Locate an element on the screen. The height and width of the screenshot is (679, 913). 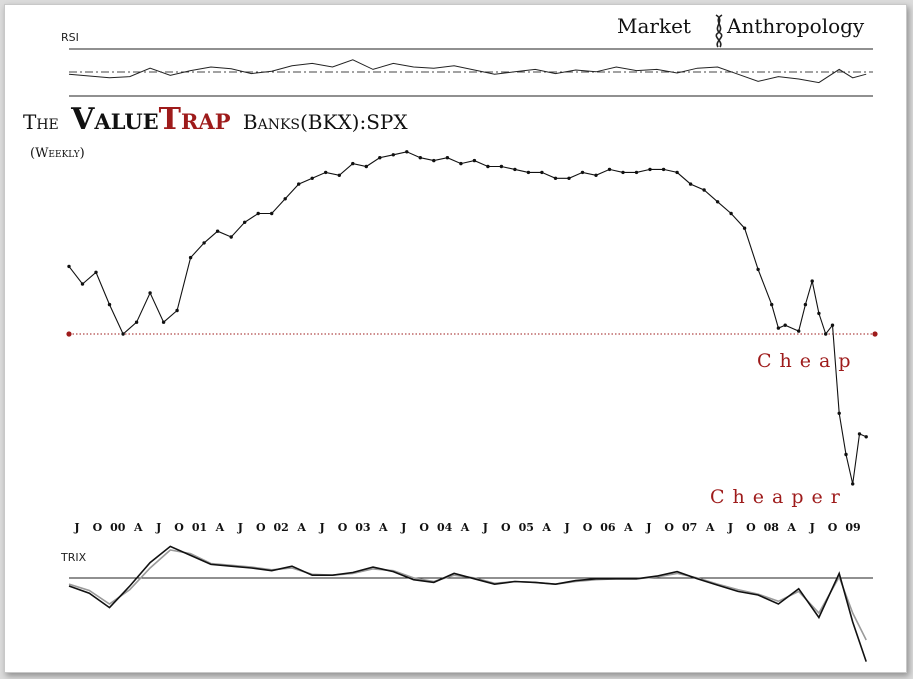
annotation-cheaper: Cheaper is located at coordinates (779, 497).